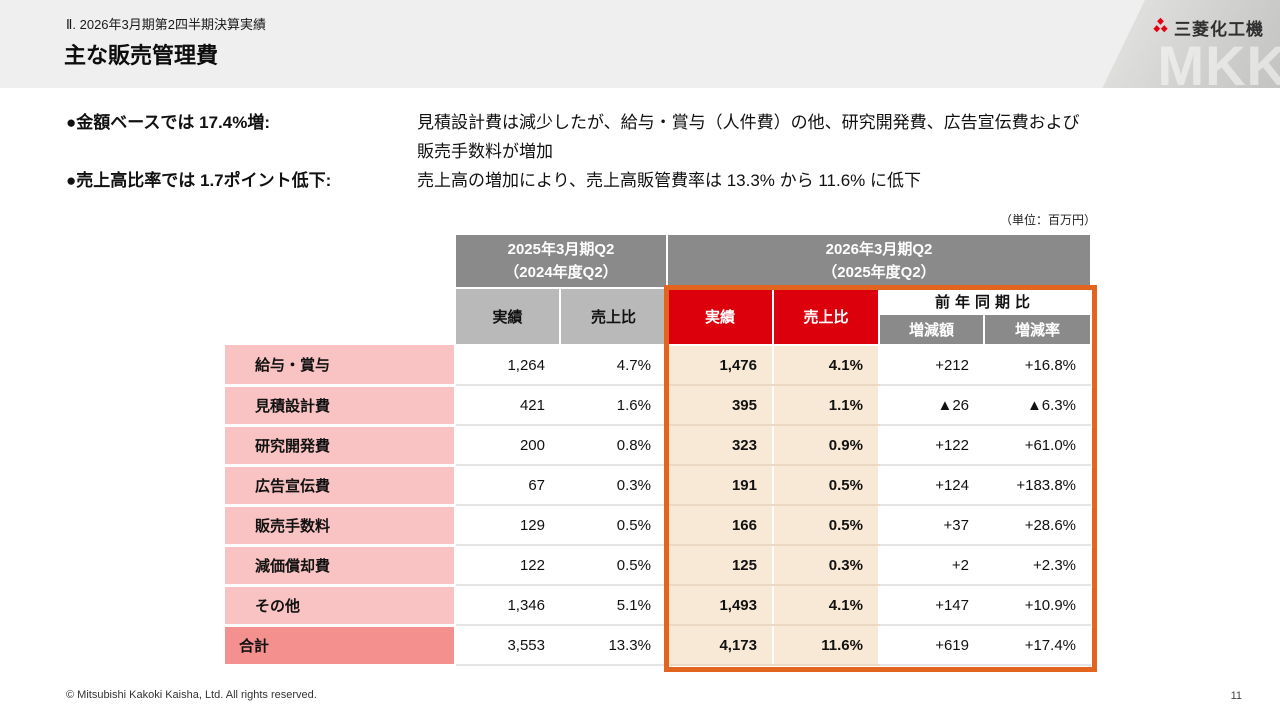 The width and height of the screenshot is (1280, 720). Describe the element at coordinates (613, 645) in the screenshot. I see `prev-ratio-cell: 13.3%` at that location.